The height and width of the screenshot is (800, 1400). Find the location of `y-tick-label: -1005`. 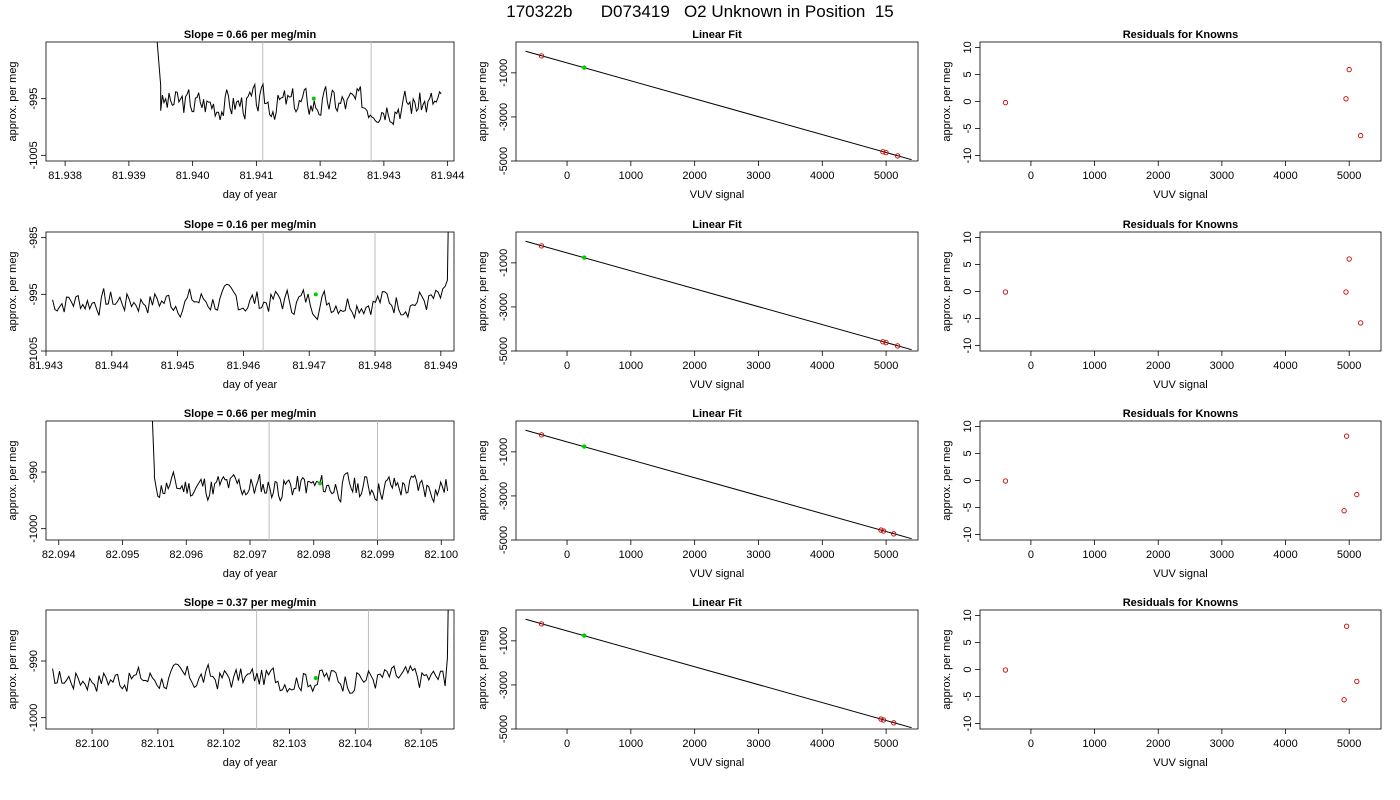

y-tick-label: -1005 is located at coordinates (34, 351).